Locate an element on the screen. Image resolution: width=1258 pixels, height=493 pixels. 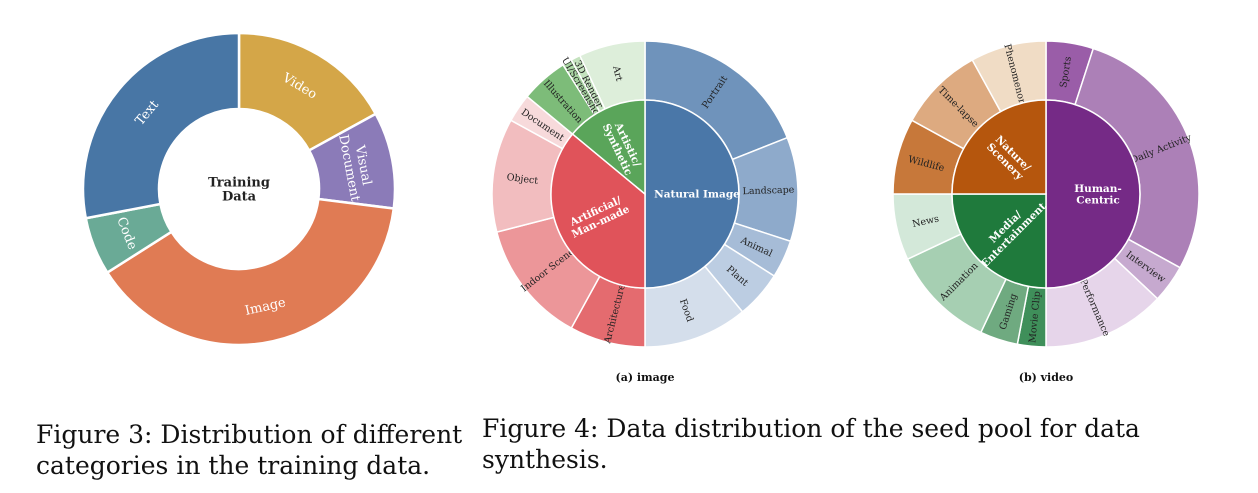
training-slice-text is located at coordinates (161, 125).